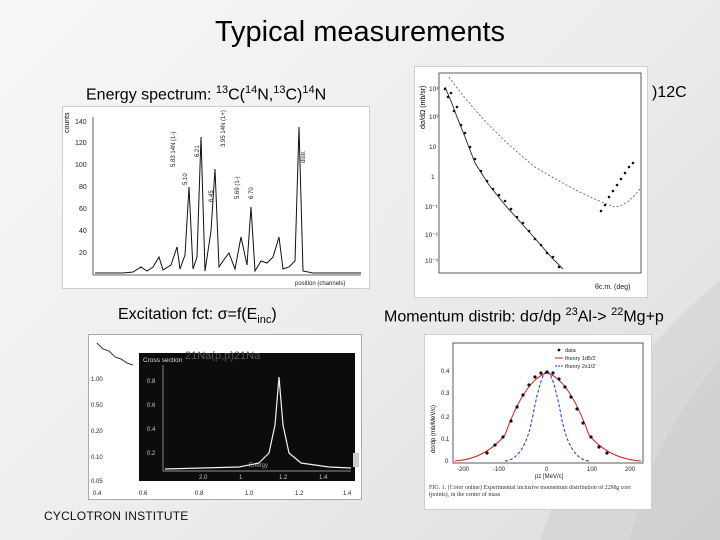 The image size is (720, 540). What do you see at coordinates (151, 406) in the screenshot?
I see `excitation-inset-y-tick: 0.6` at bounding box center [151, 406].